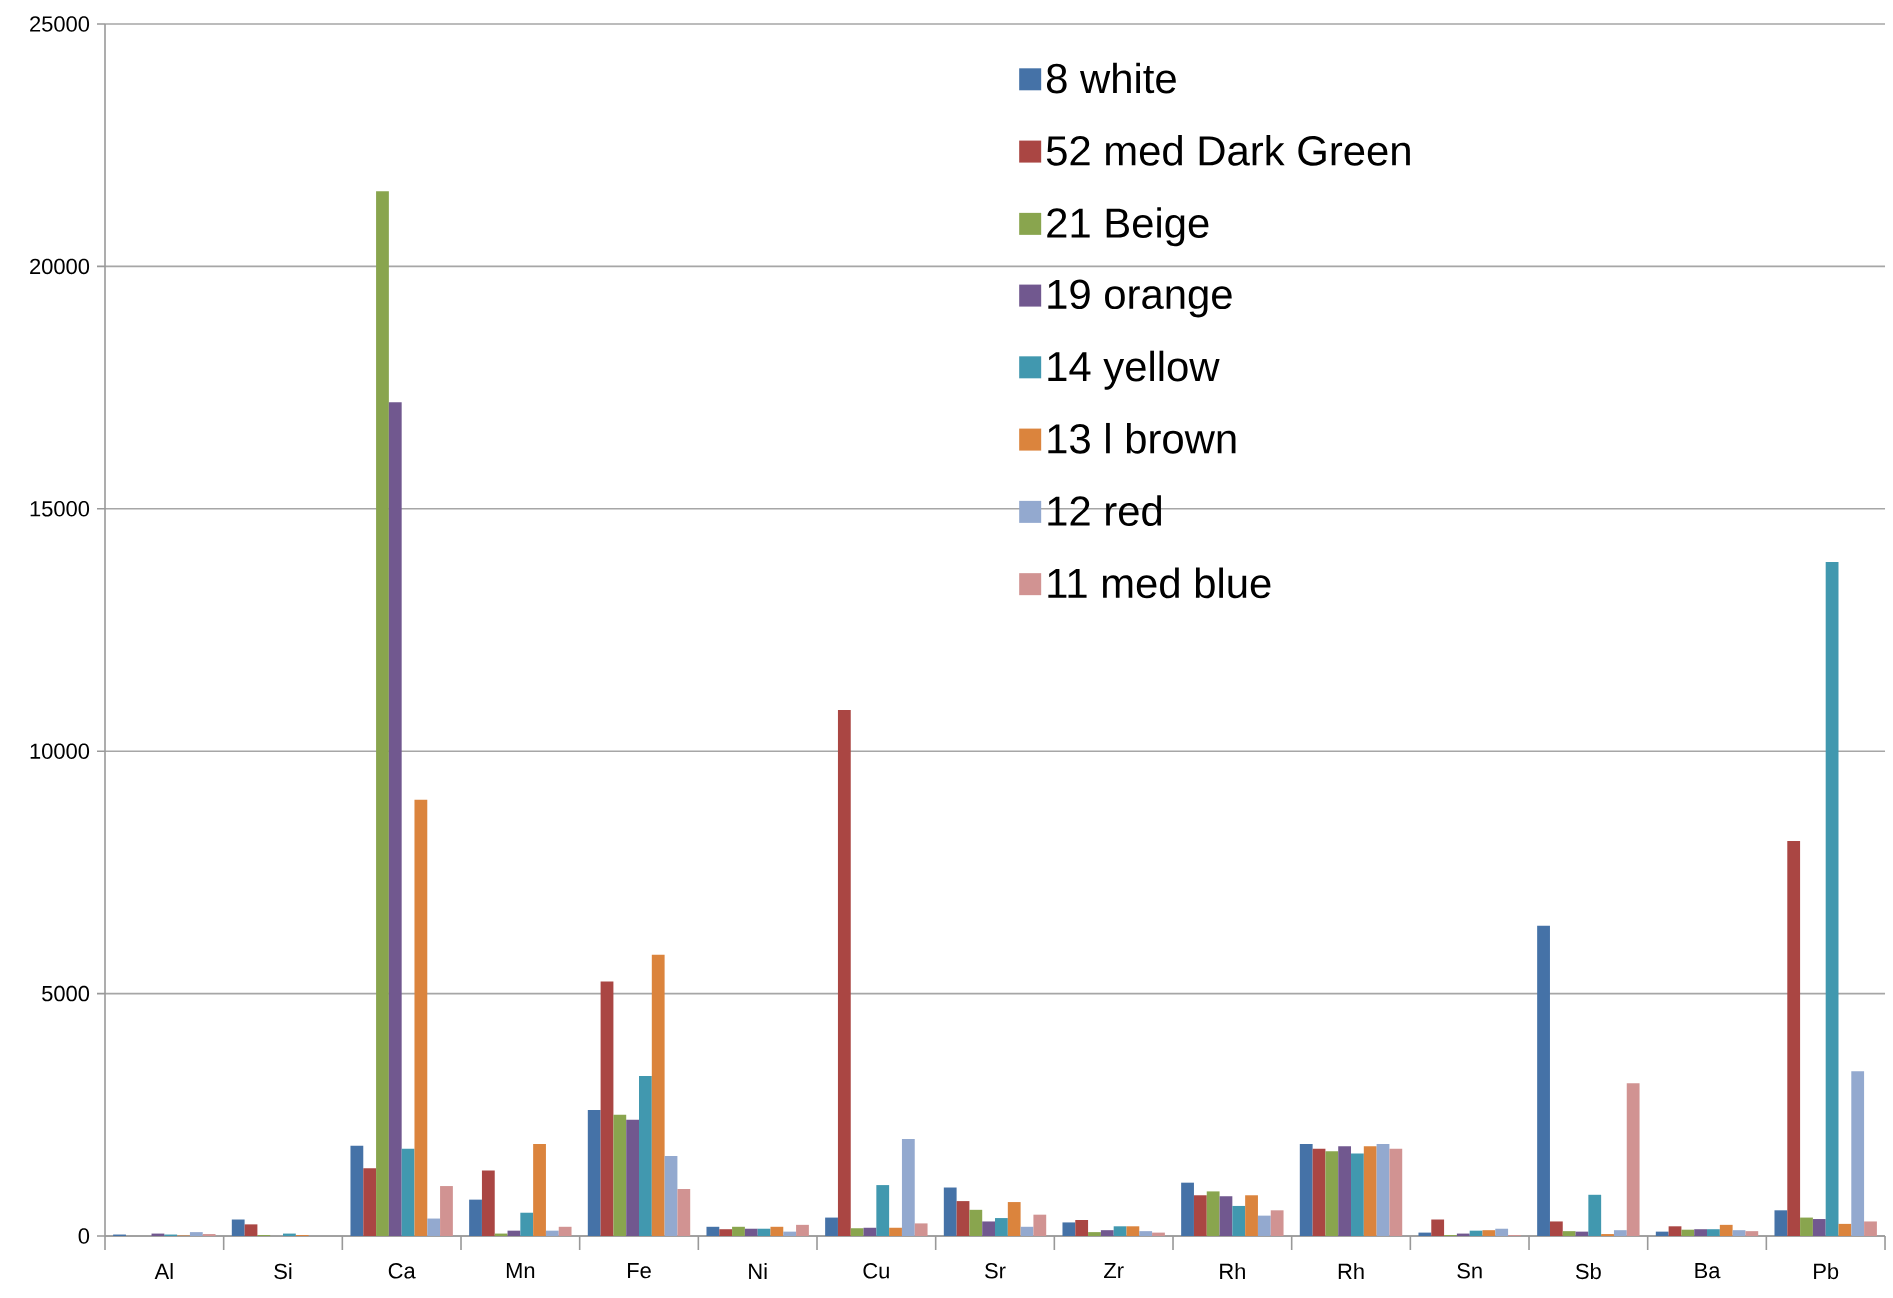 Image resolution: width=1893 pixels, height=1298 pixels. I want to click on x-tick-label: Al, so click(163, 1271).